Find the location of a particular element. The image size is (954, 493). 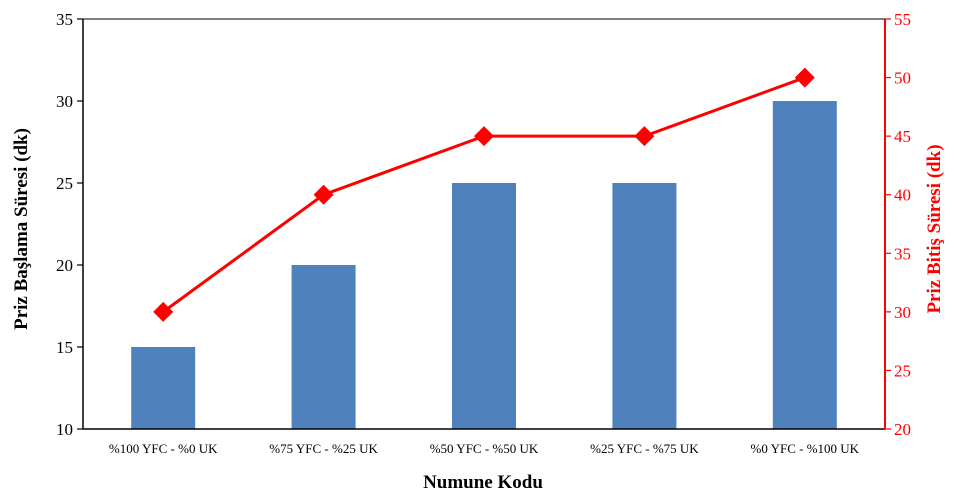

x-tick-label: %25 YFC - %75 UK is located at coordinates (644, 448).